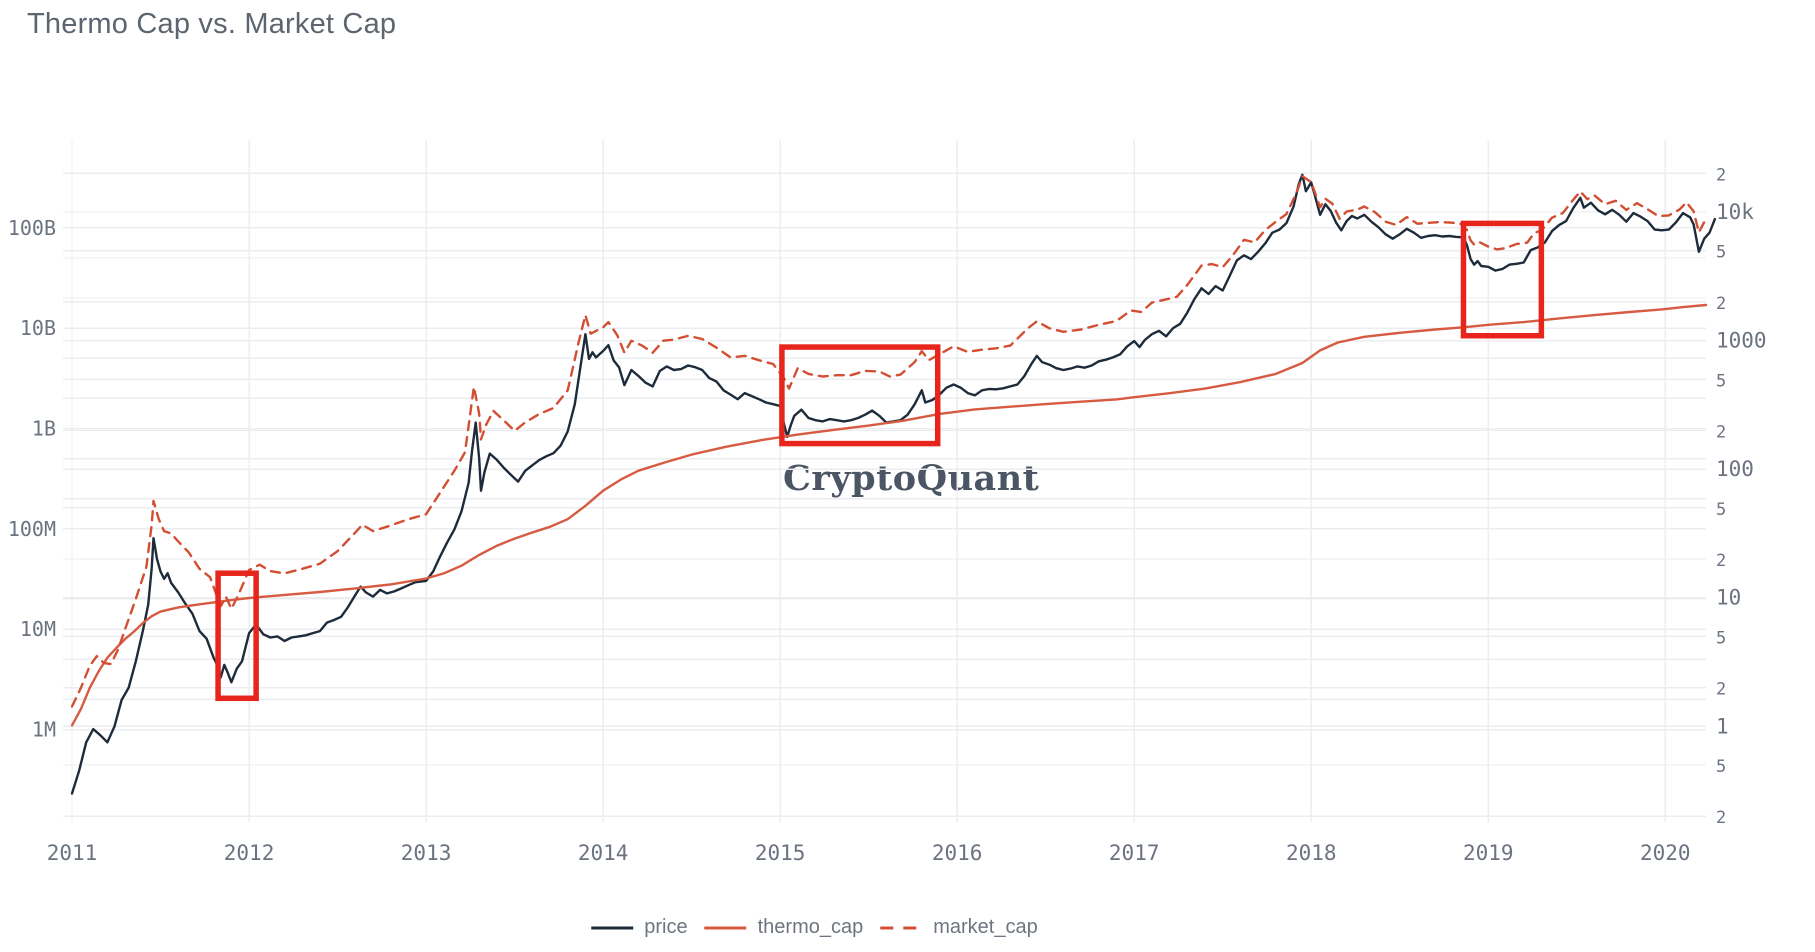  Describe the element at coordinates (1735, 212) in the screenshot. I see `right-axis-tick-label: 10k` at that location.